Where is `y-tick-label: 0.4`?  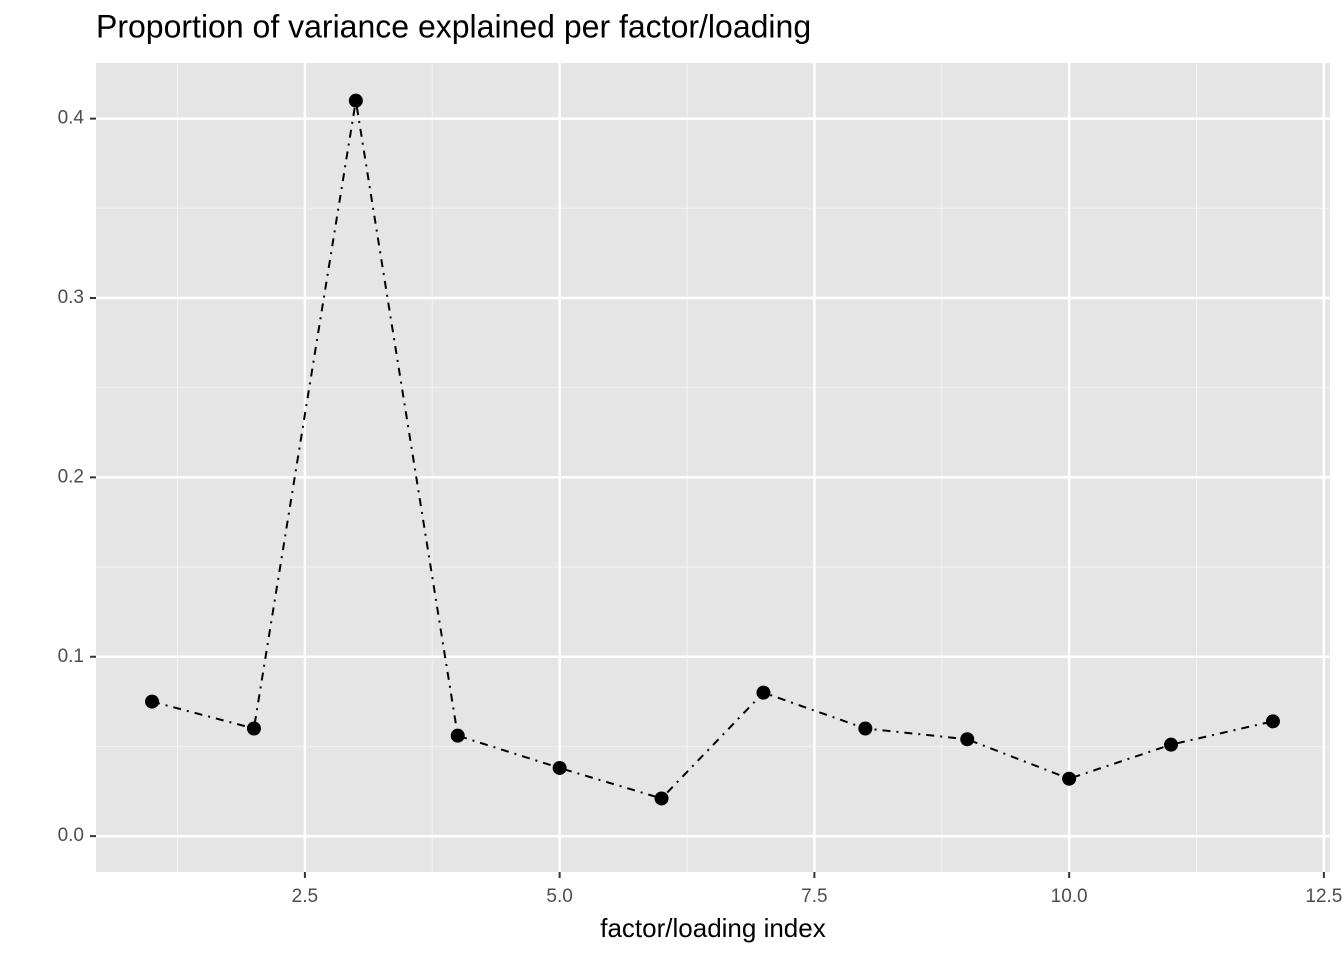
y-tick-label: 0.4 is located at coordinates (71, 118).